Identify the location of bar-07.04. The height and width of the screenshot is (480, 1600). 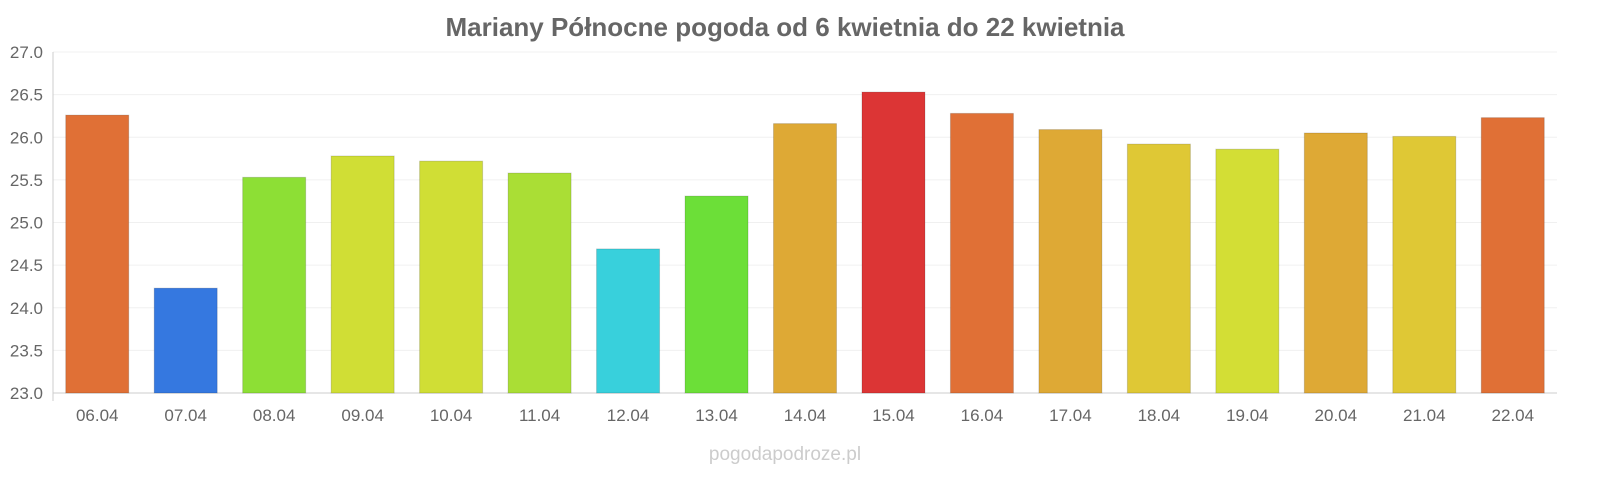
(185, 340).